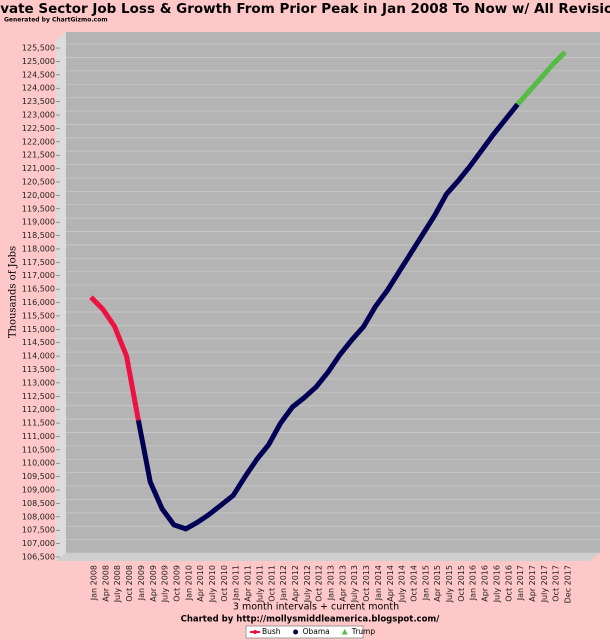  Describe the element at coordinates (56, 20) in the screenshot. I see `subtitle: Generated by ChartGizmo.com` at that location.